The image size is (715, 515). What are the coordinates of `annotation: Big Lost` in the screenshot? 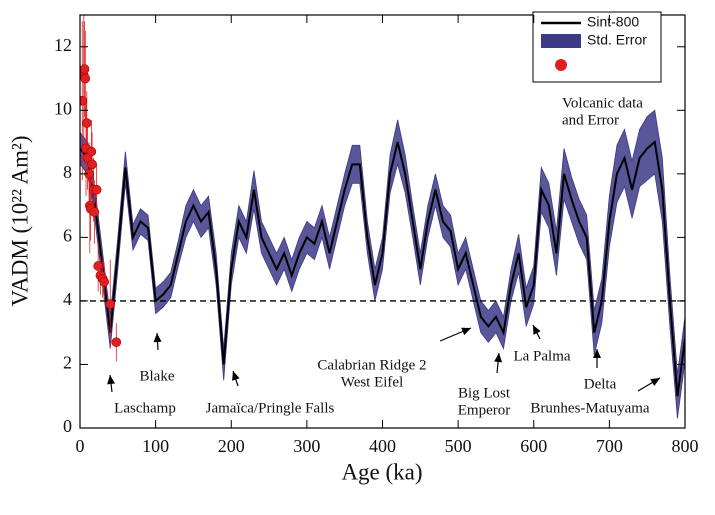 It's located at (484, 393).